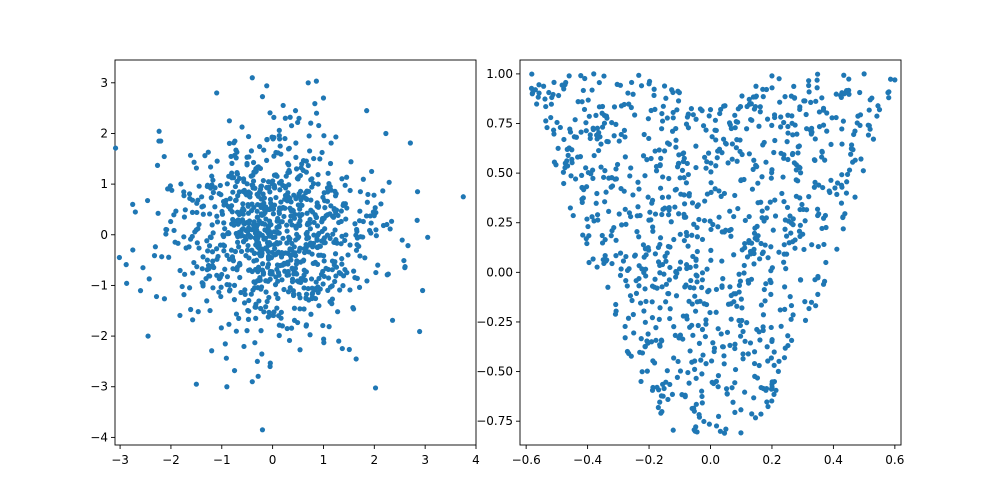  What do you see at coordinates (99, 336) in the screenshot?
I see `left-y-tick-label: −2` at bounding box center [99, 336].